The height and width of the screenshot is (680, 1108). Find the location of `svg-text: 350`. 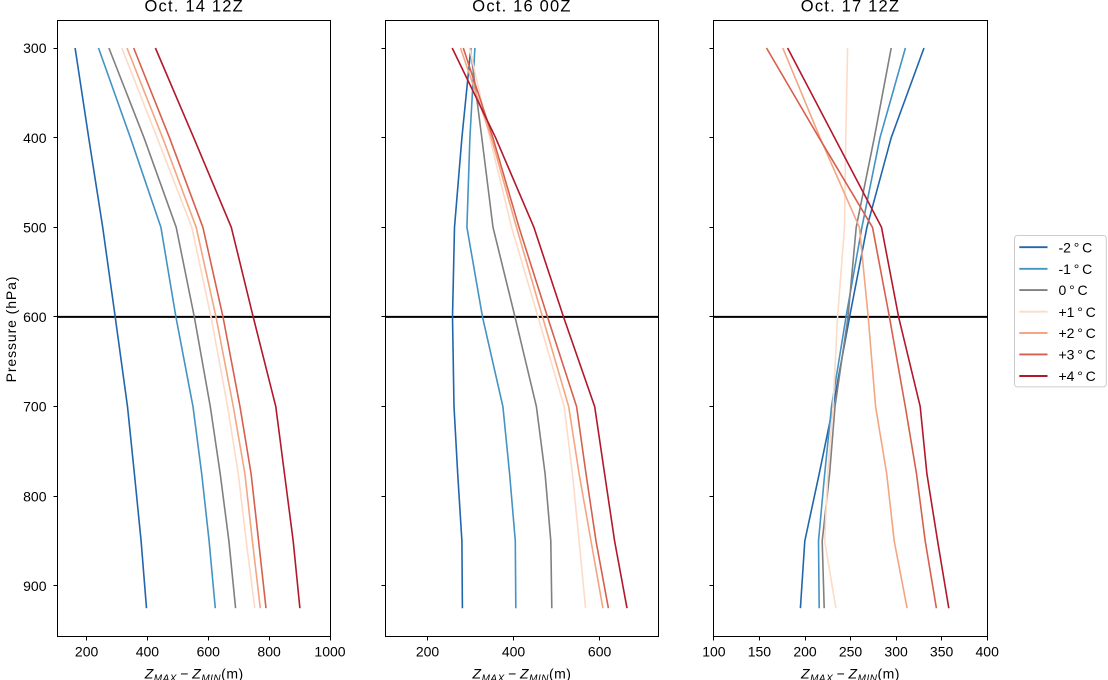

svg-text: 350 is located at coordinates (942, 652).